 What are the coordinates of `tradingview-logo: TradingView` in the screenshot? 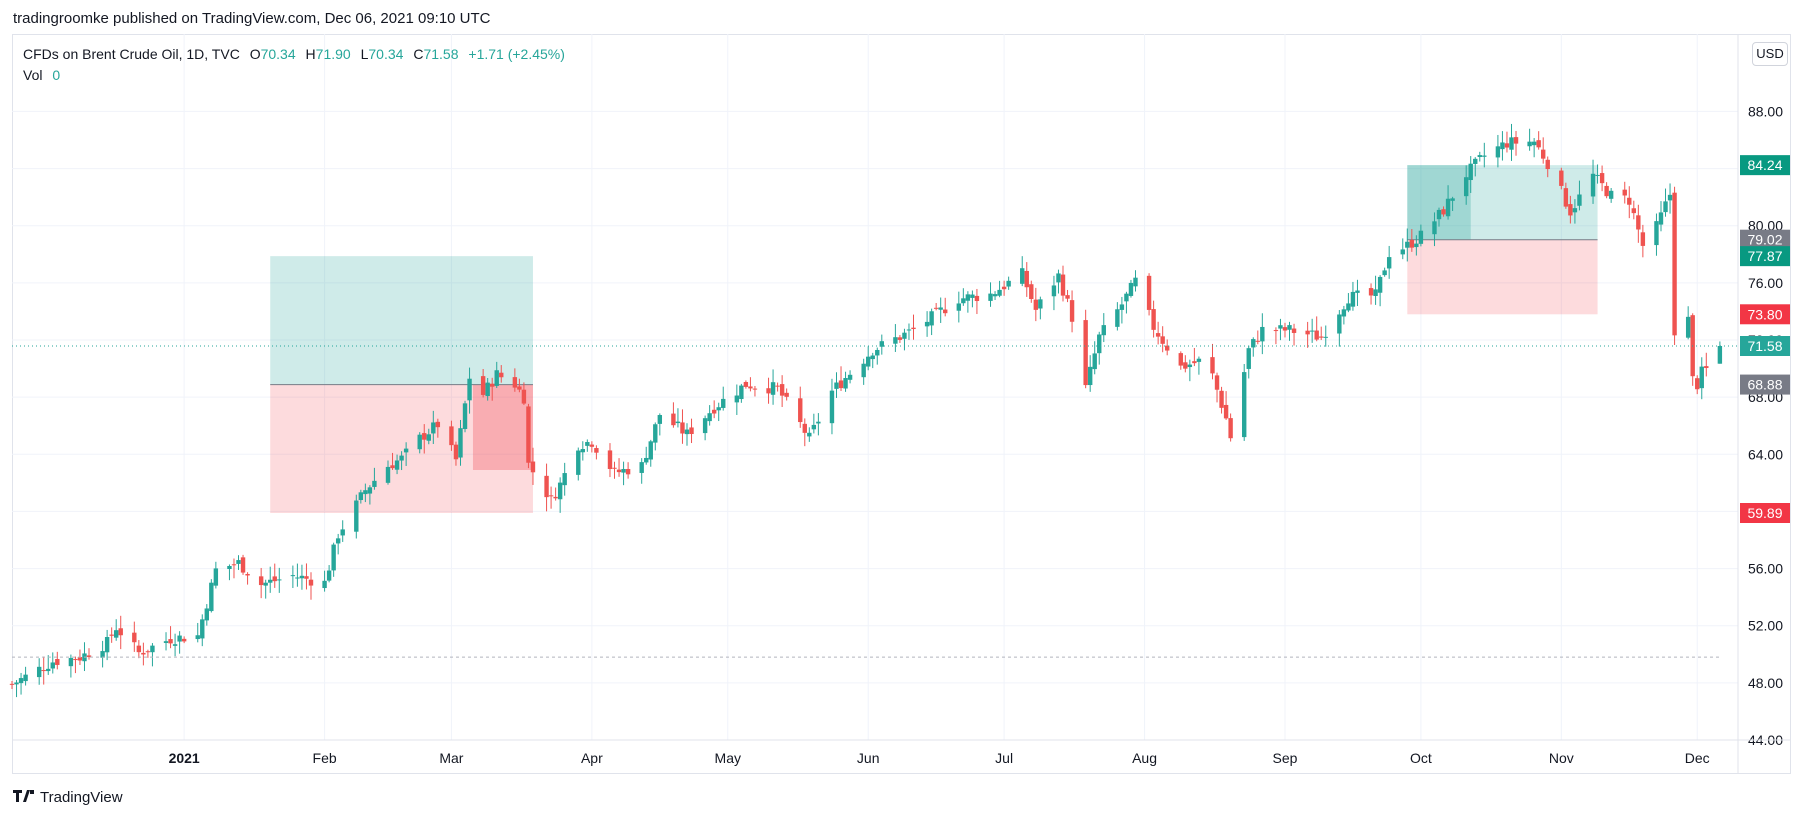 It's located at (68, 797).